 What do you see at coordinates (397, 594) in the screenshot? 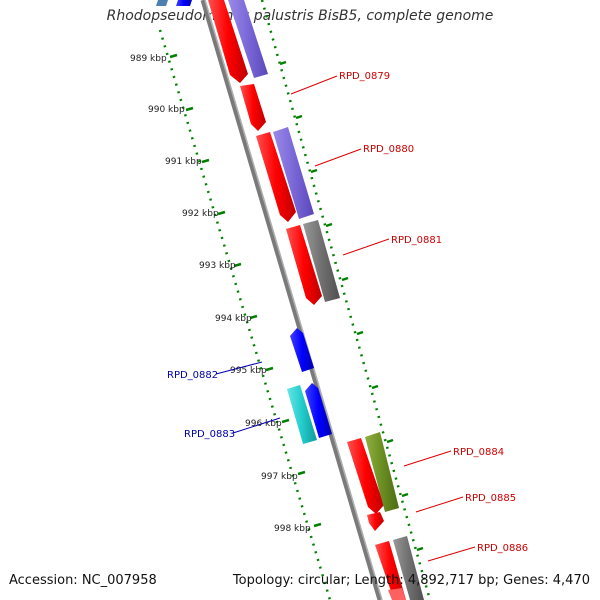
I see `cds-rpd-0886-tail` at bounding box center [397, 594].